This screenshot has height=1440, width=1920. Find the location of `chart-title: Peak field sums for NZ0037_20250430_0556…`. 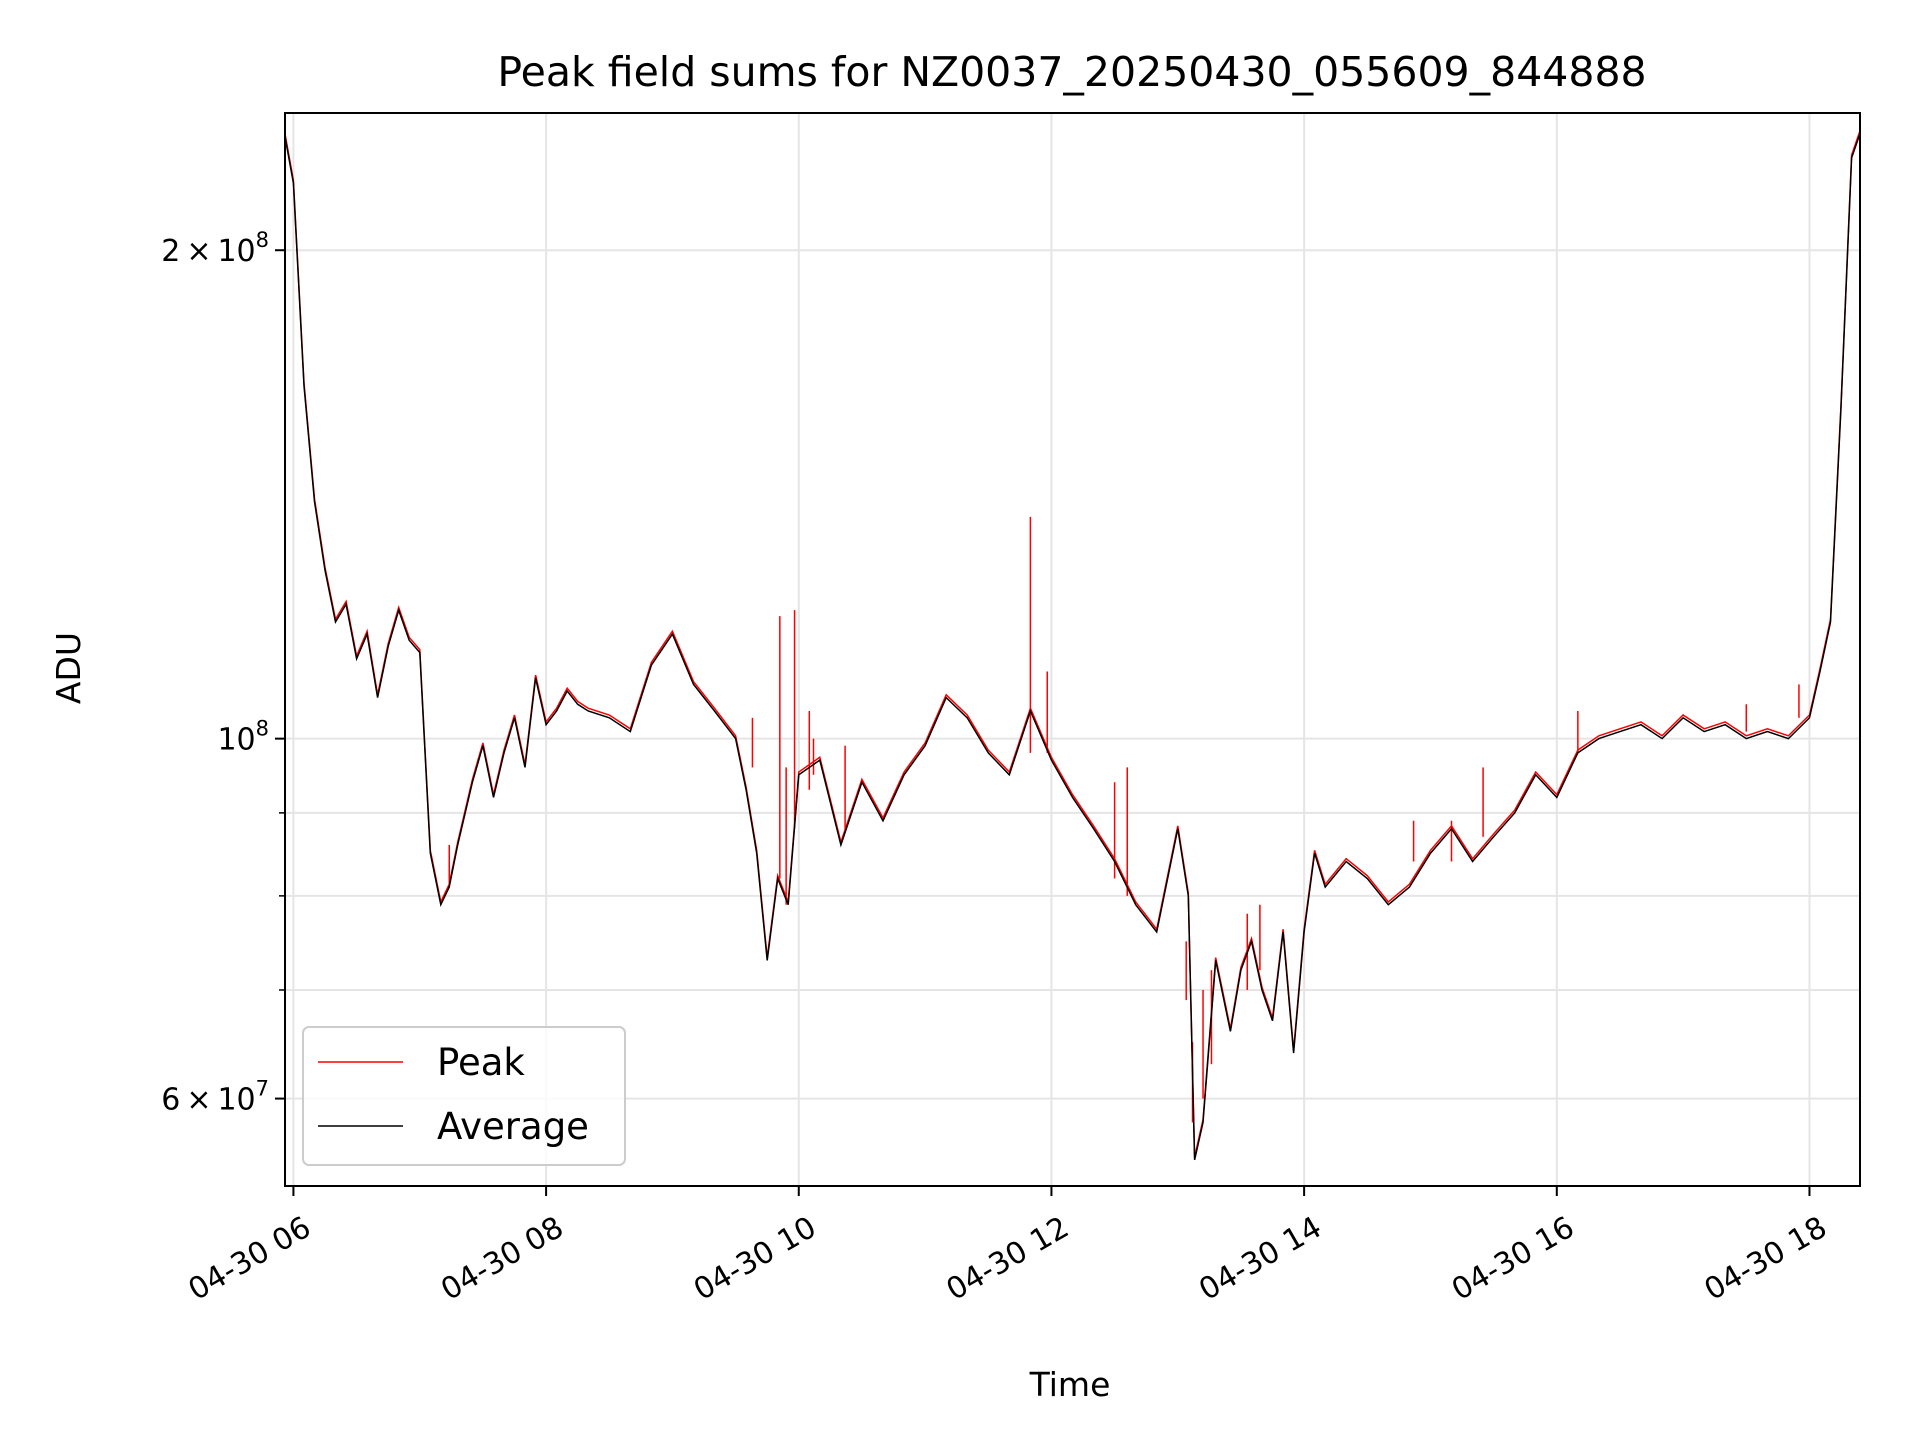

chart-title: Peak field sums for NZ0037_20250430_0556… is located at coordinates (1071, 72).